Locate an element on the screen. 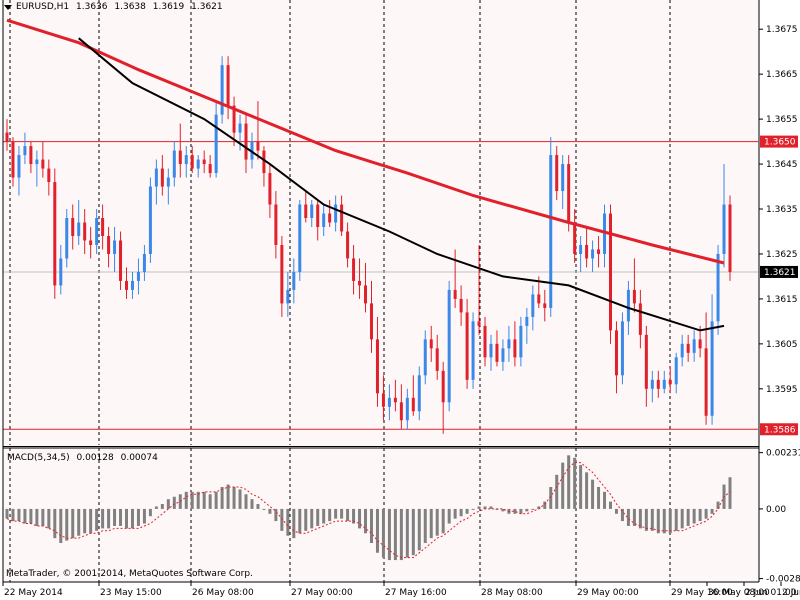 Image resolution: width=800 pixels, height=600 pixels. time-tick-label: 23 May 15:00 is located at coordinates (131, 593).